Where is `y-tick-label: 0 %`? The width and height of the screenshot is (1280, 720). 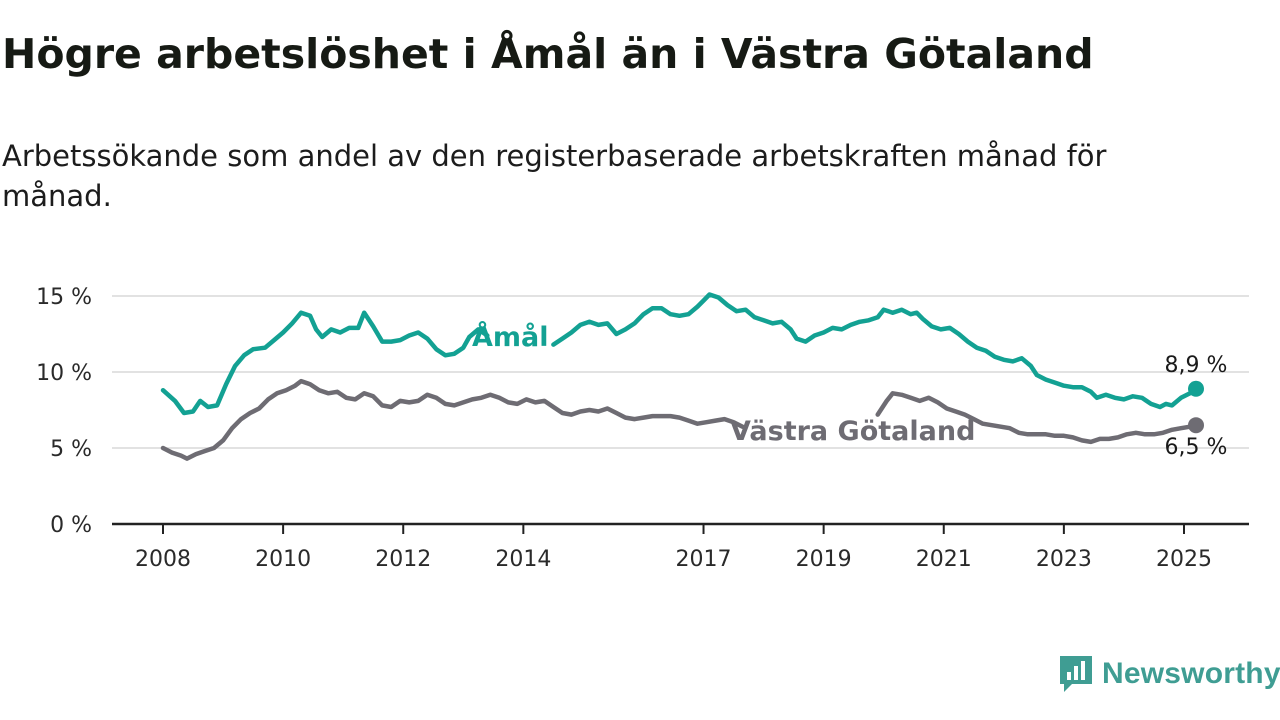 y-tick-label: 0 % is located at coordinates (71, 525).